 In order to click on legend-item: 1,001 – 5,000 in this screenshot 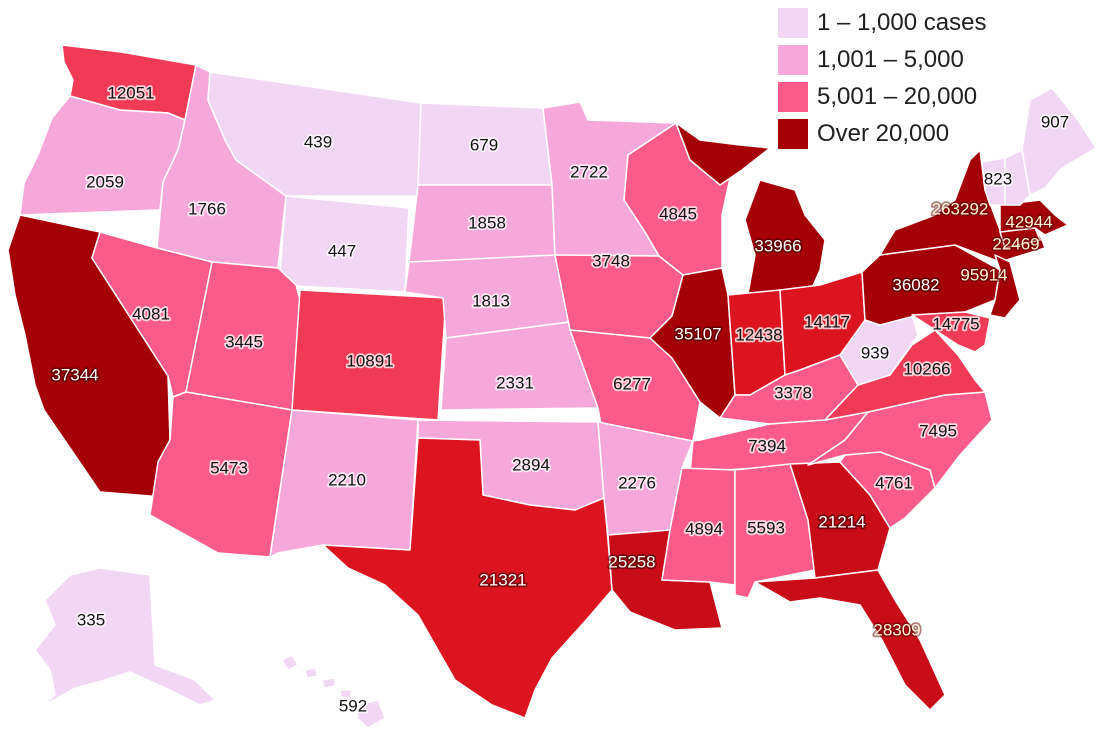, I will do `click(938, 59)`.